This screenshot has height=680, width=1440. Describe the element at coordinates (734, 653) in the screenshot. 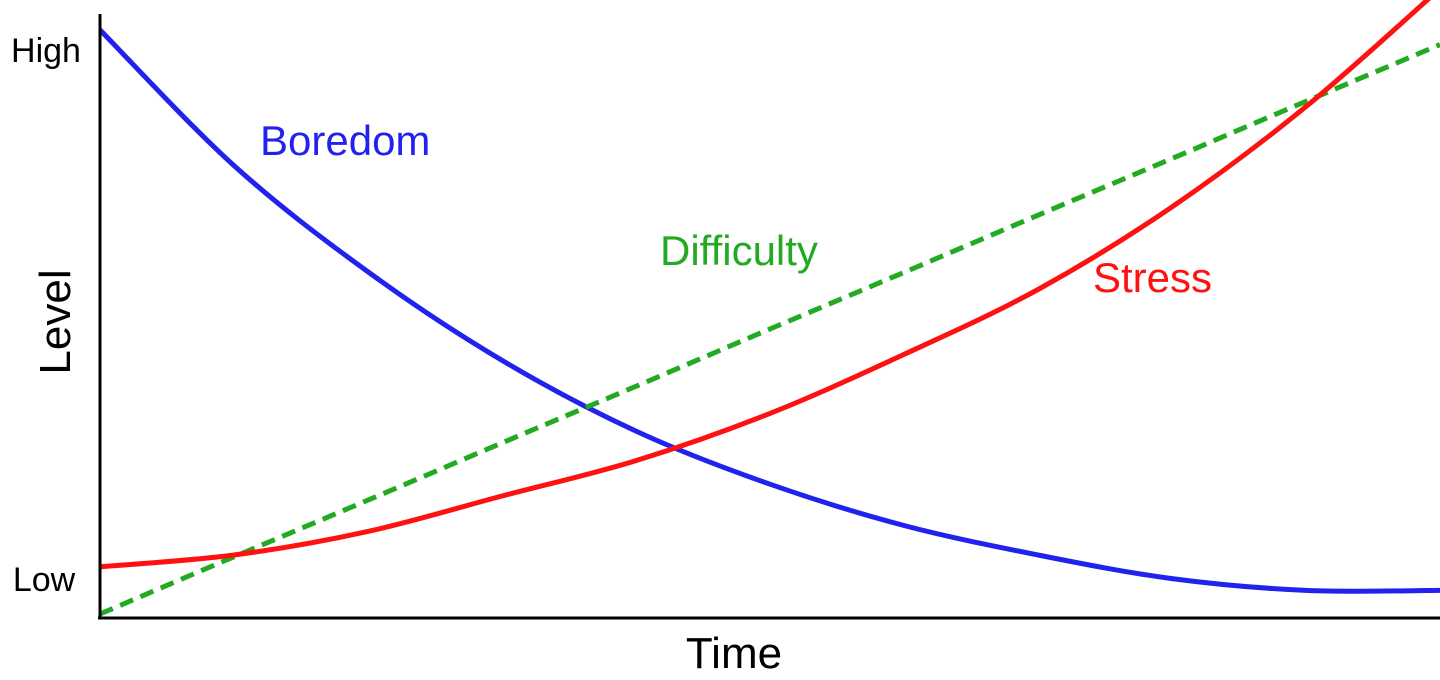

I see `x-axis-title: Time` at that location.